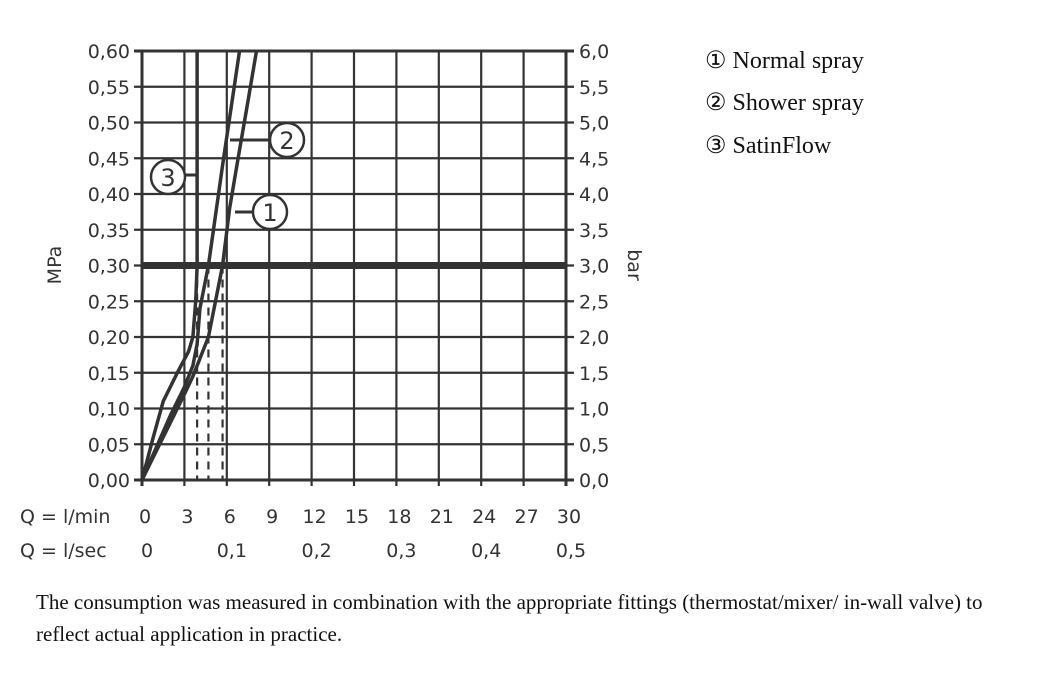 This screenshot has width=1059, height=675. I want to click on marker-label-3: 3, so click(167, 178).